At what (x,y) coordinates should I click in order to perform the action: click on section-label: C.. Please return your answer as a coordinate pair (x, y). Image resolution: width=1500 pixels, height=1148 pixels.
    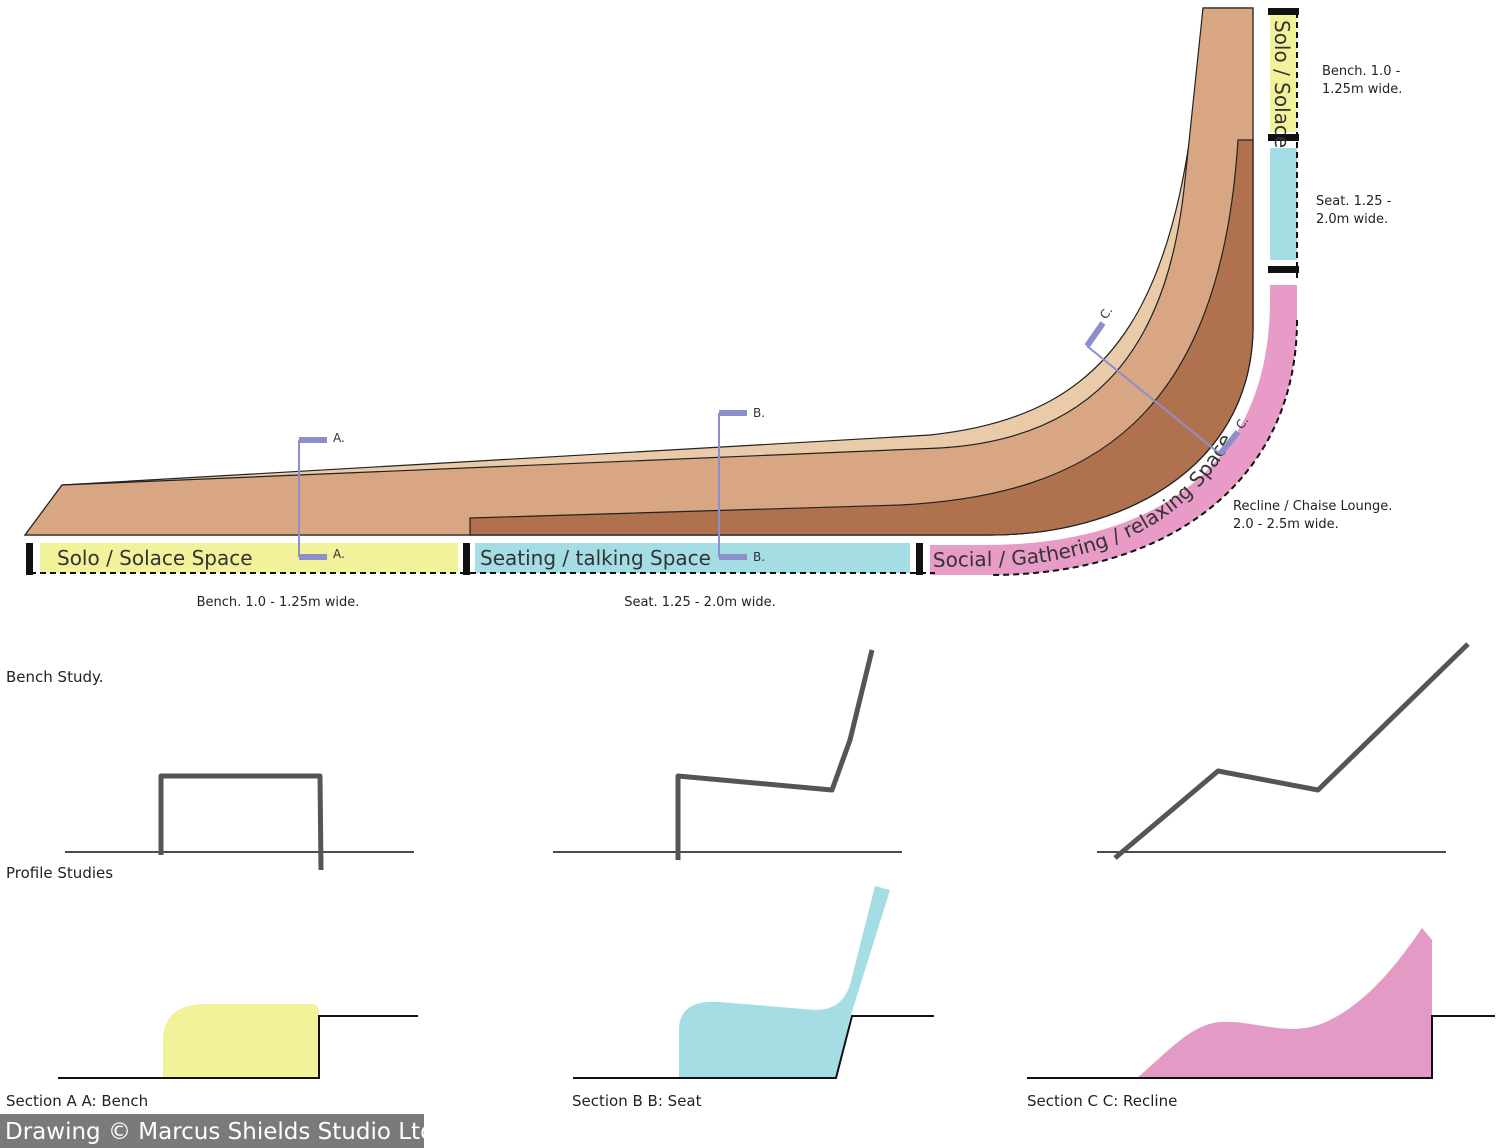
    Looking at the image, I should click on (1106, 313).